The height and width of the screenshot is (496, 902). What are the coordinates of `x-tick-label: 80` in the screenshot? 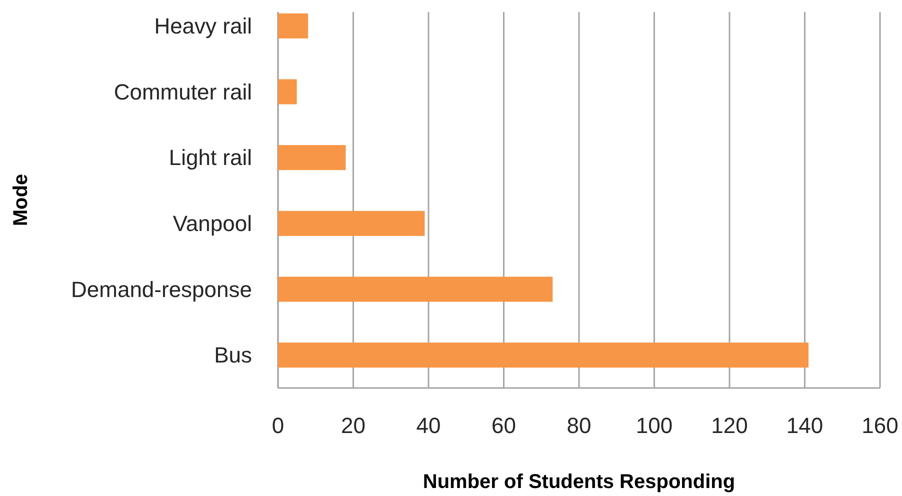 It's located at (579, 425).